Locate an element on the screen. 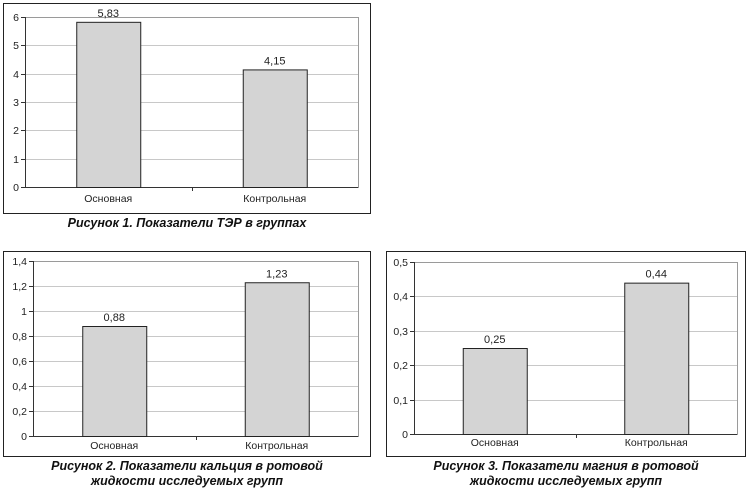 The image size is (751, 493). y-tick-label: 6 is located at coordinates (16, 18).